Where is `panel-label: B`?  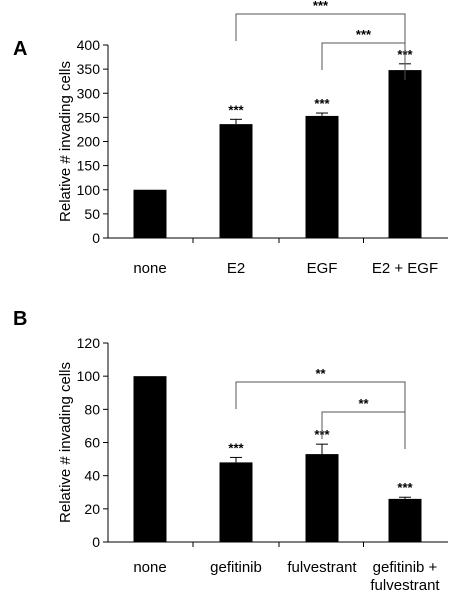
panel-label: B is located at coordinates (20, 319).